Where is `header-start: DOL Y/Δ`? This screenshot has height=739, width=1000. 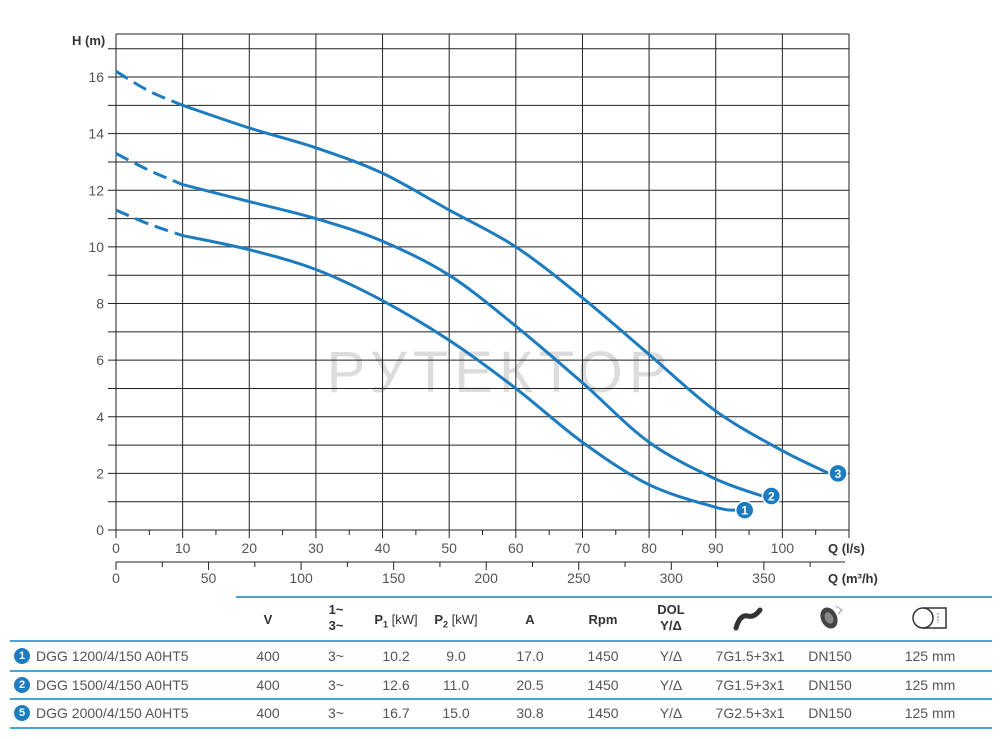
header-start: DOL Y/Δ is located at coordinates (671, 617).